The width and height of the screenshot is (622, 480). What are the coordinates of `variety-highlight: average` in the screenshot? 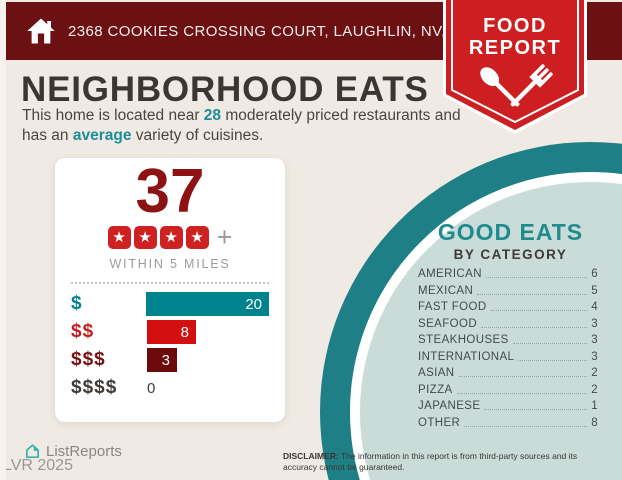 It's located at (102, 135).